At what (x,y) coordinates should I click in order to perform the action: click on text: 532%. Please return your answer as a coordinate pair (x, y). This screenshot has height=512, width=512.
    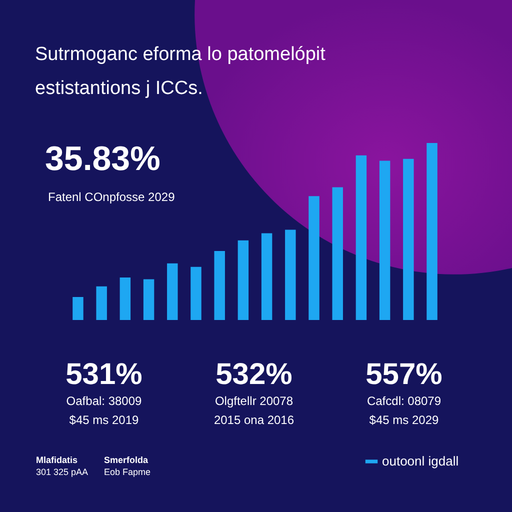
    Looking at the image, I should click on (254, 375).